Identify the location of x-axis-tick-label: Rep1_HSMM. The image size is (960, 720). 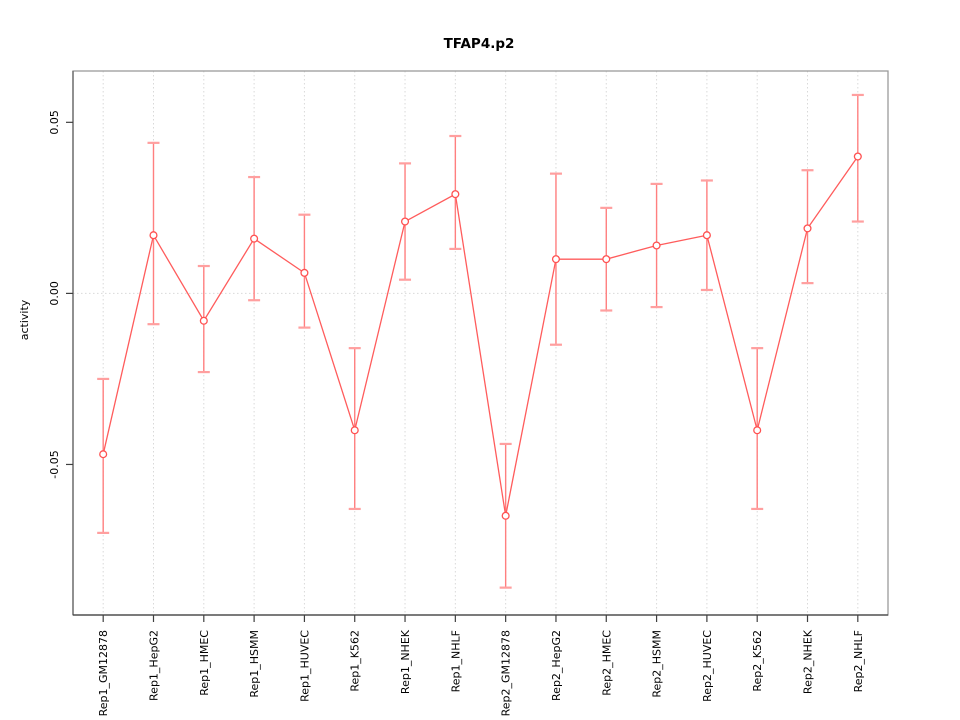
(254, 664).